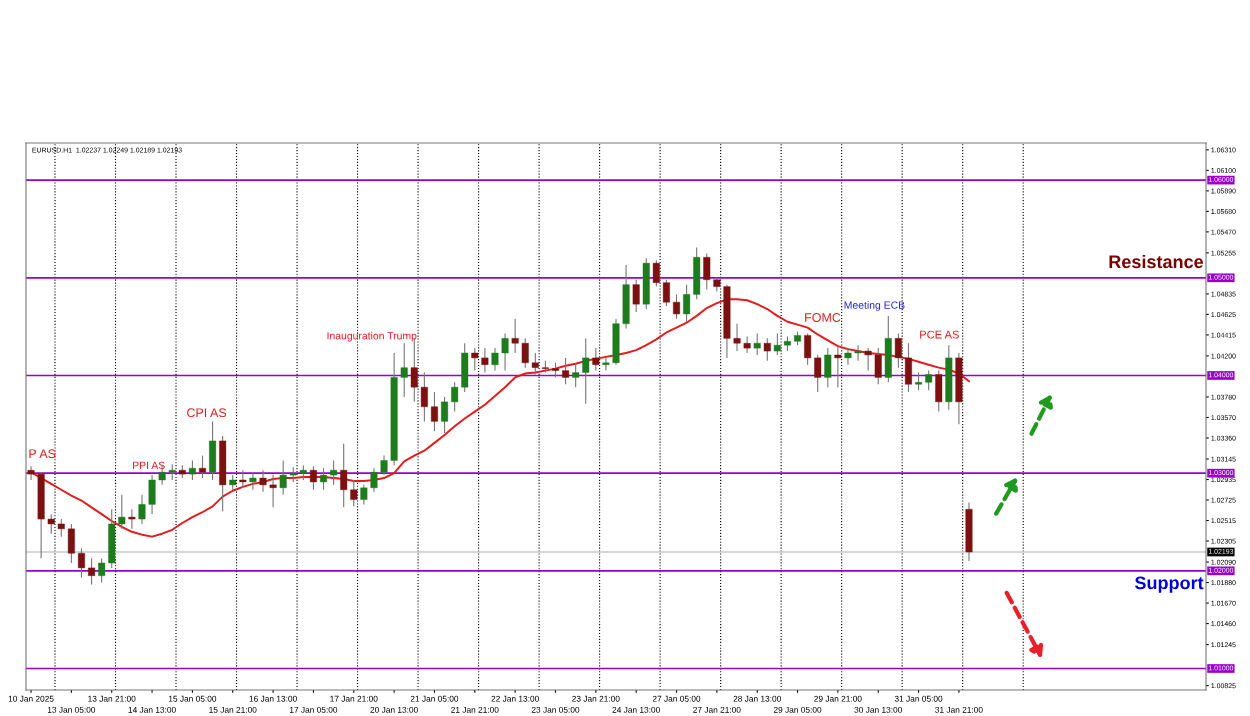 The width and height of the screenshot is (1250, 716). I want to click on x-tick-label: 31 Jan 05:00, so click(918, 698).